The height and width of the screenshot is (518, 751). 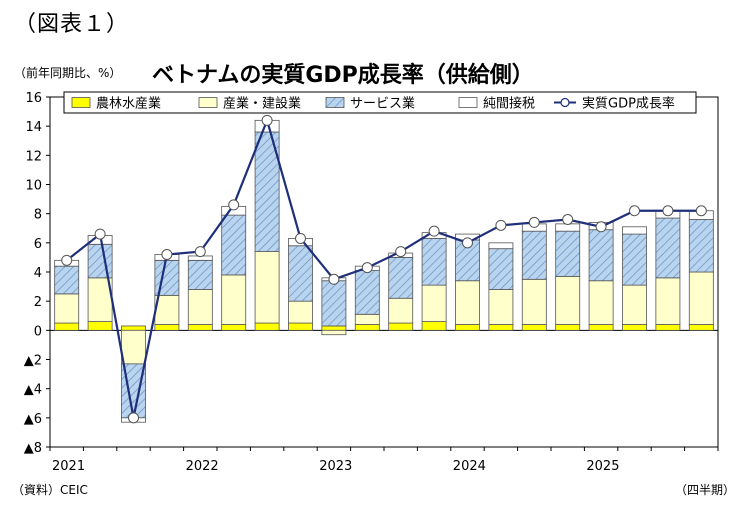 I want to click on legend-box, so click(x=380, y=102).